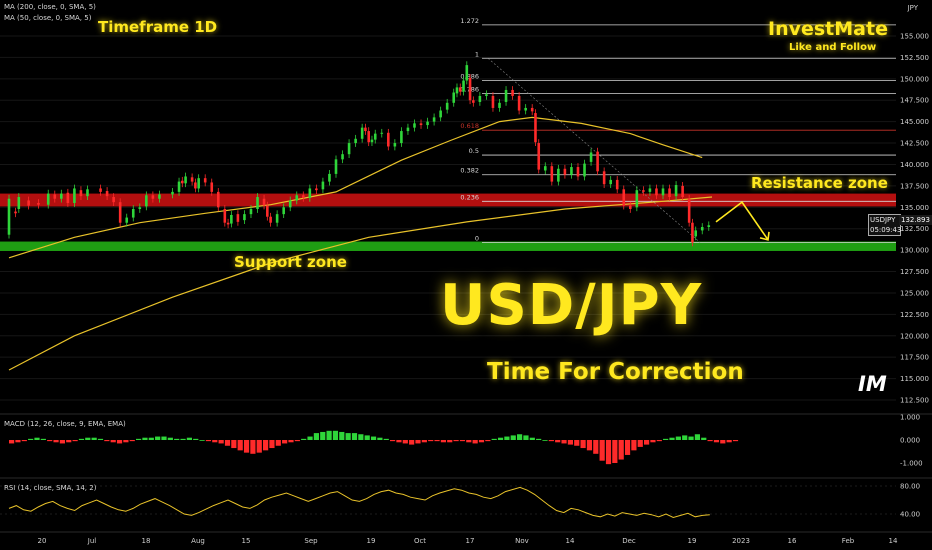 The height and width of the screenshot is (550, 932). Describe the element at coordinates (158, 27) in the screenshot. I see `timeframe-label: Timeframe 1D` at that location.